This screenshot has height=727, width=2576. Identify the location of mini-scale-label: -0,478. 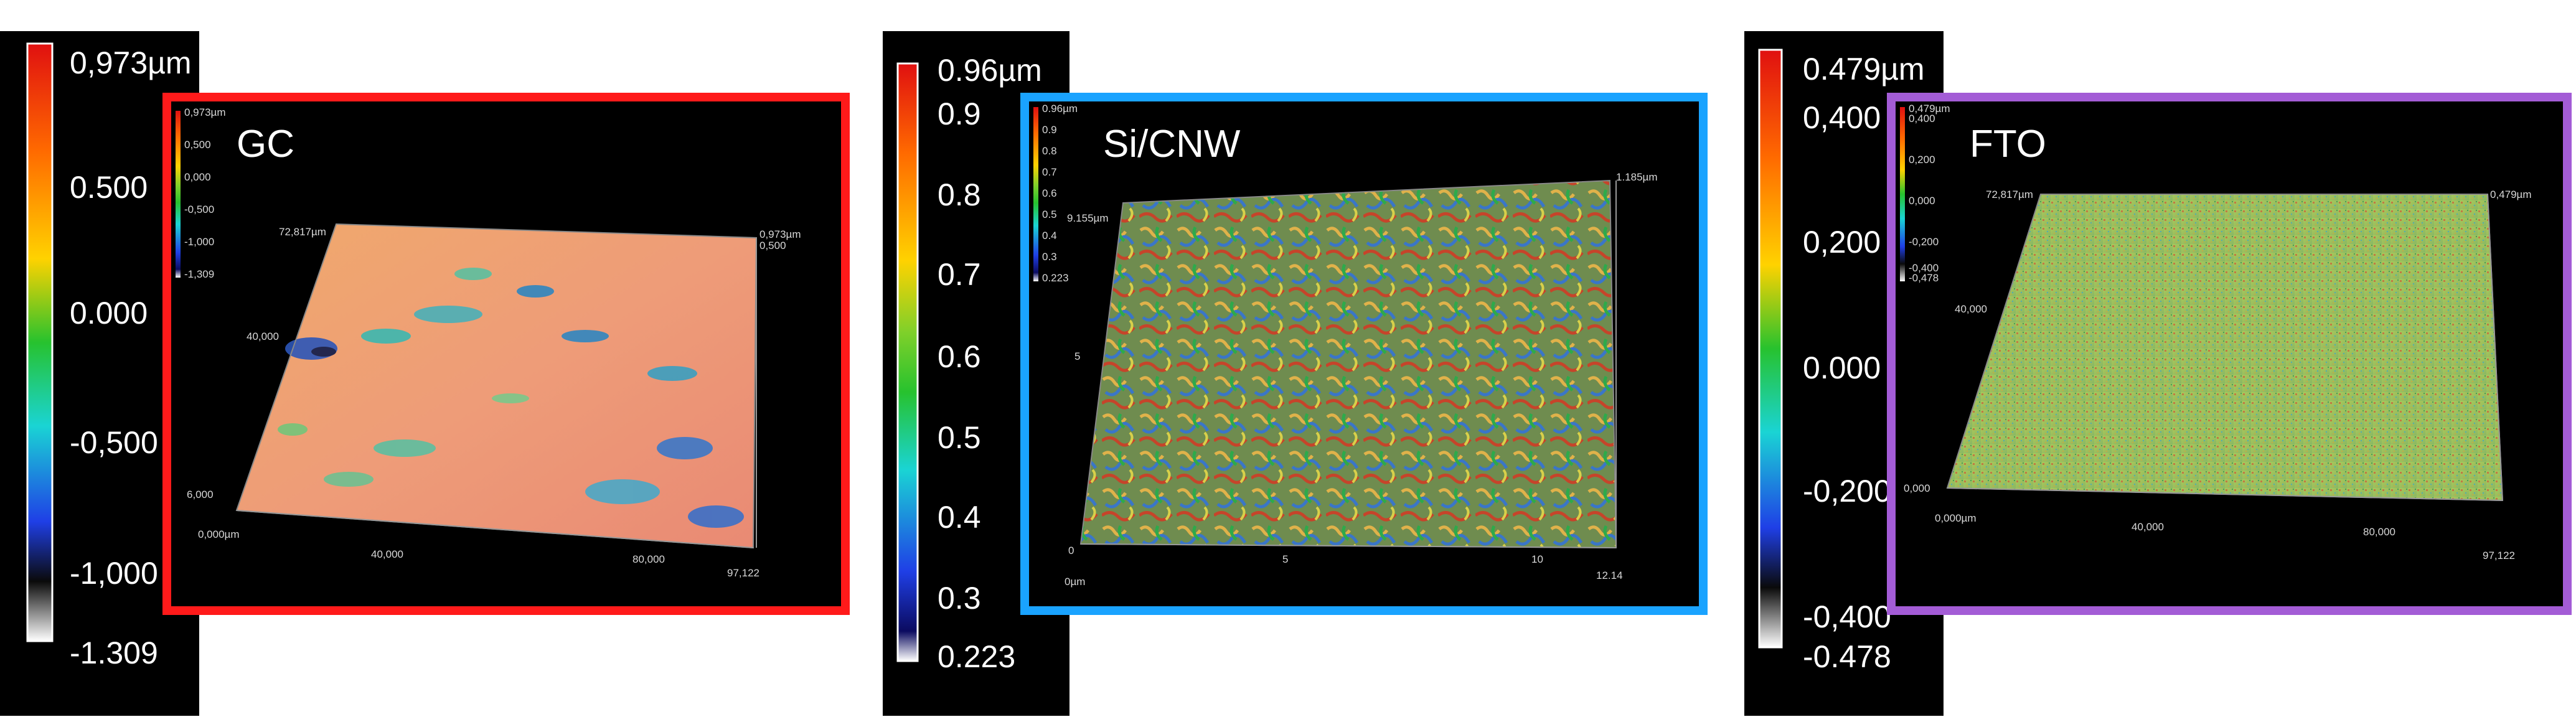
(1924, 278).